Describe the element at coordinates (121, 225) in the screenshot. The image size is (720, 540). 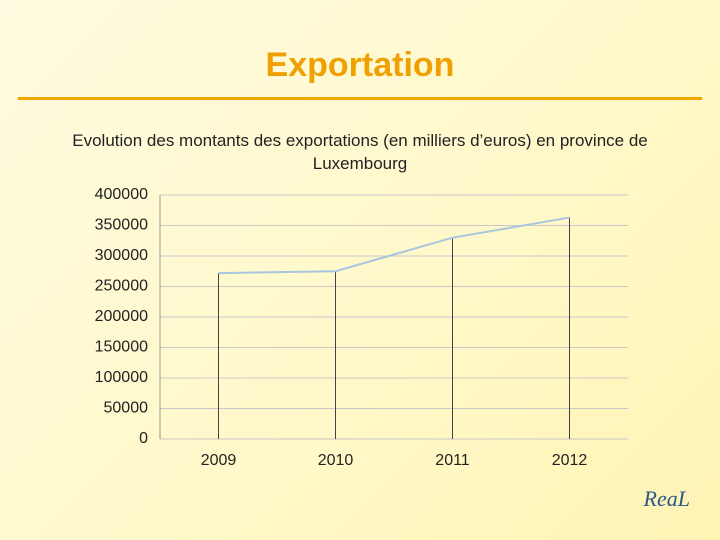
I see `y-tick-label: 350000` at that location.